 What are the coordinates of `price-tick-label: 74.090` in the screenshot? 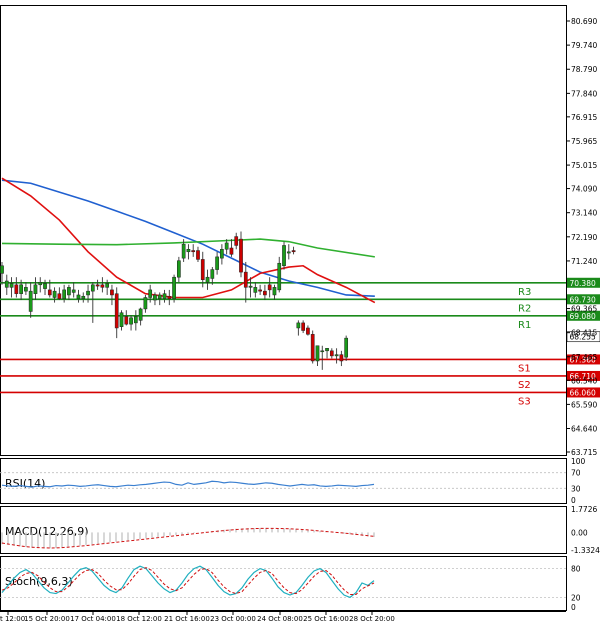 It's located at (584, 189).